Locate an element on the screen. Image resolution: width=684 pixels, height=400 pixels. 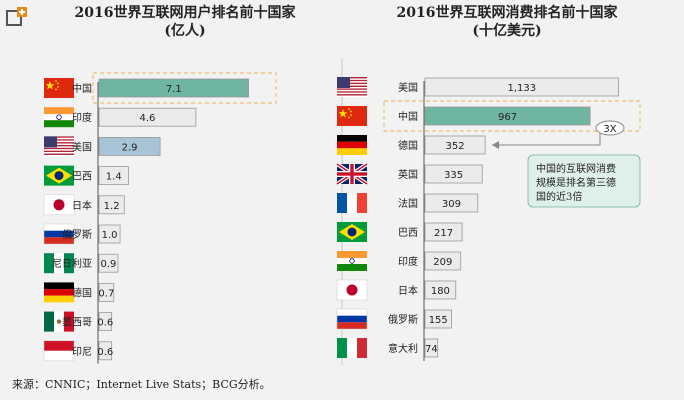
value-label: 7.1 is located at coordinates (174, 89).